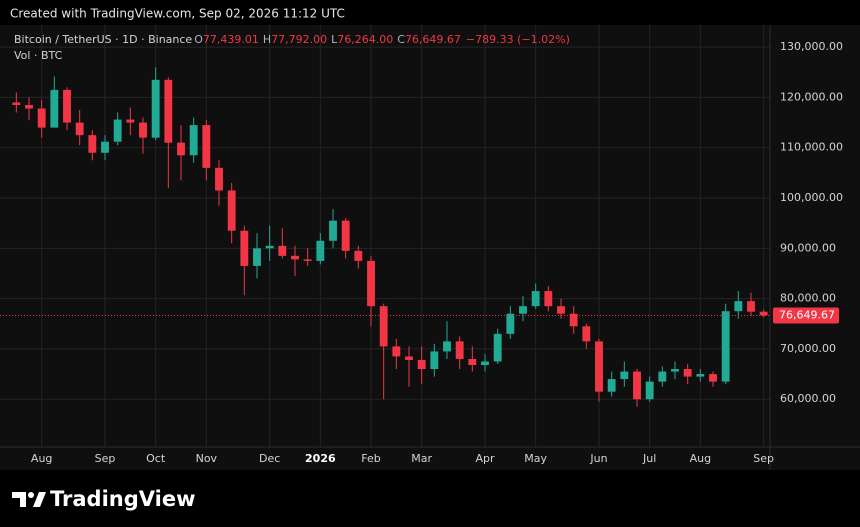 The height and width of the screenshot is (527, 860). What do you see at coordinates (808, 398) in the screenshot?
I see `y-tick-label: 60,000.00` at bounding box center [808, 398].